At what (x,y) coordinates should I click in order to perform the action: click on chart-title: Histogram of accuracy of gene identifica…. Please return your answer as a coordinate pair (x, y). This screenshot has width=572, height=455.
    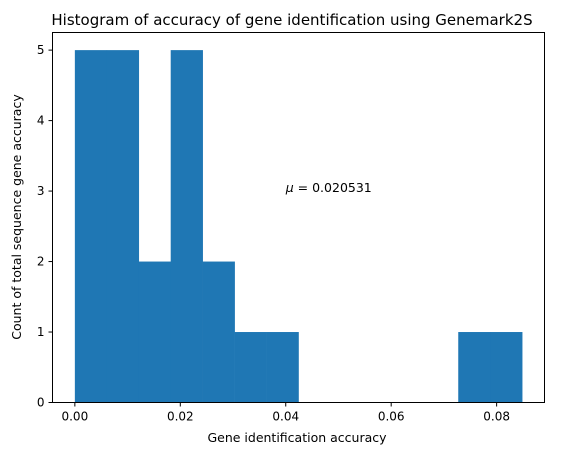
    Looking at the image, I should click on (291, 20).